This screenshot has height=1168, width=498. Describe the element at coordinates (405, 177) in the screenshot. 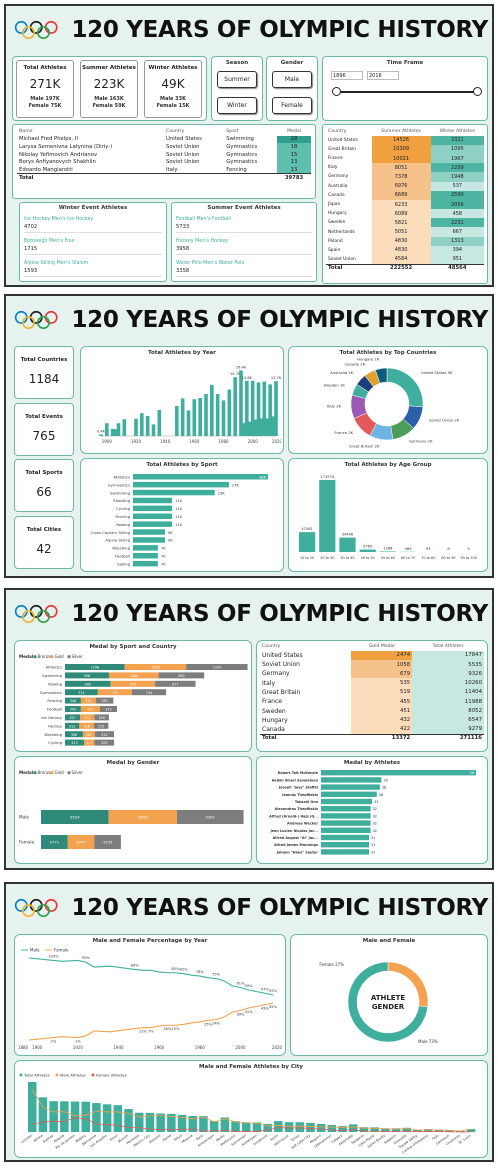

I see `table-row: Germany 7378 1948` at that location.